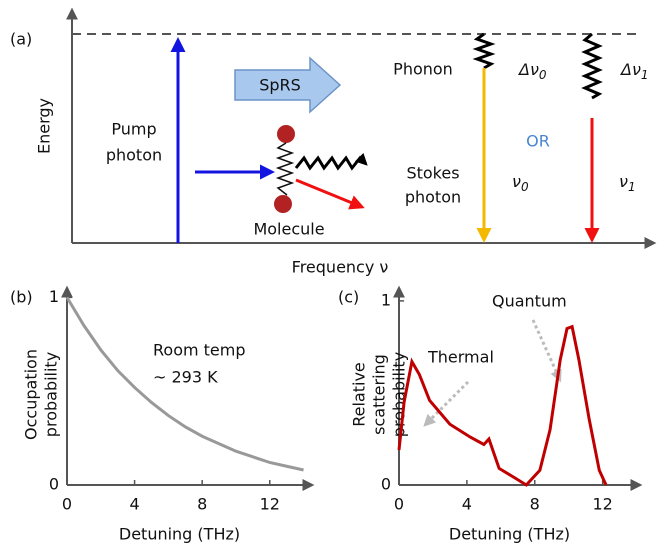 The image size is (659, 550). Describe the element at coordinates (348, 297) in the screenshot. I see `panel-label: (c)` at that location.